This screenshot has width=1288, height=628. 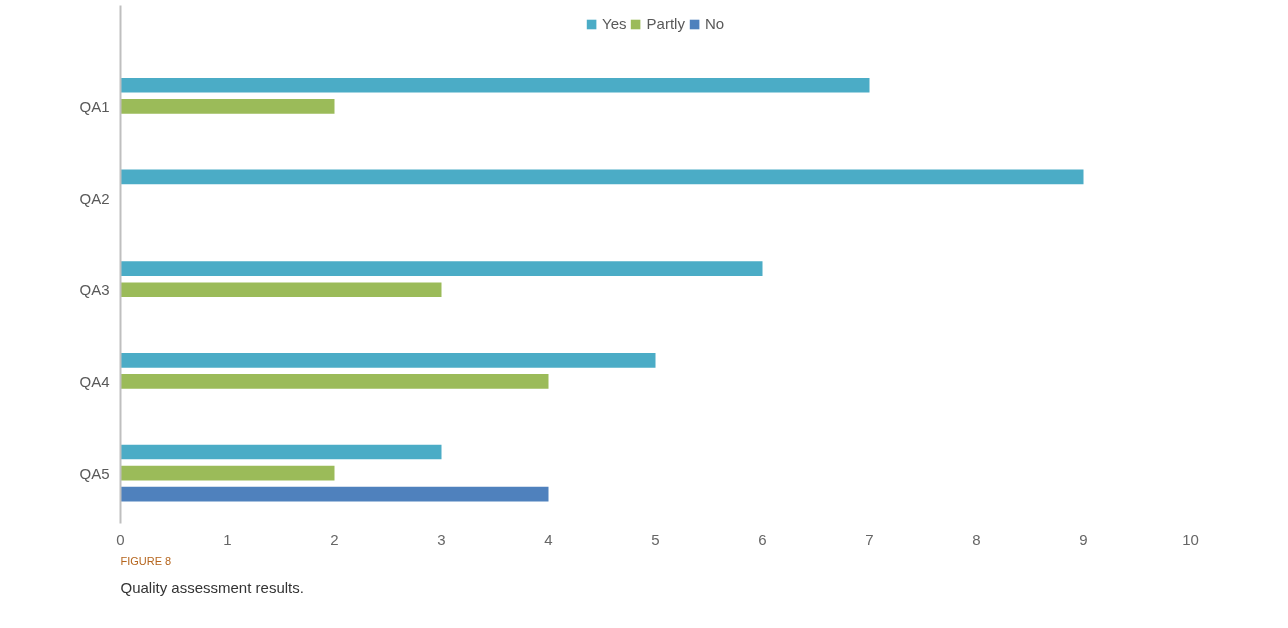 I want to click on x-tick-label: 0, so click(x=120, y=539).